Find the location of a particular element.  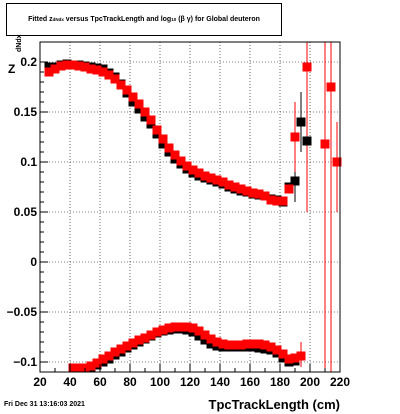

y-tick-label: −0.1 is located at coordinates (25, 362).